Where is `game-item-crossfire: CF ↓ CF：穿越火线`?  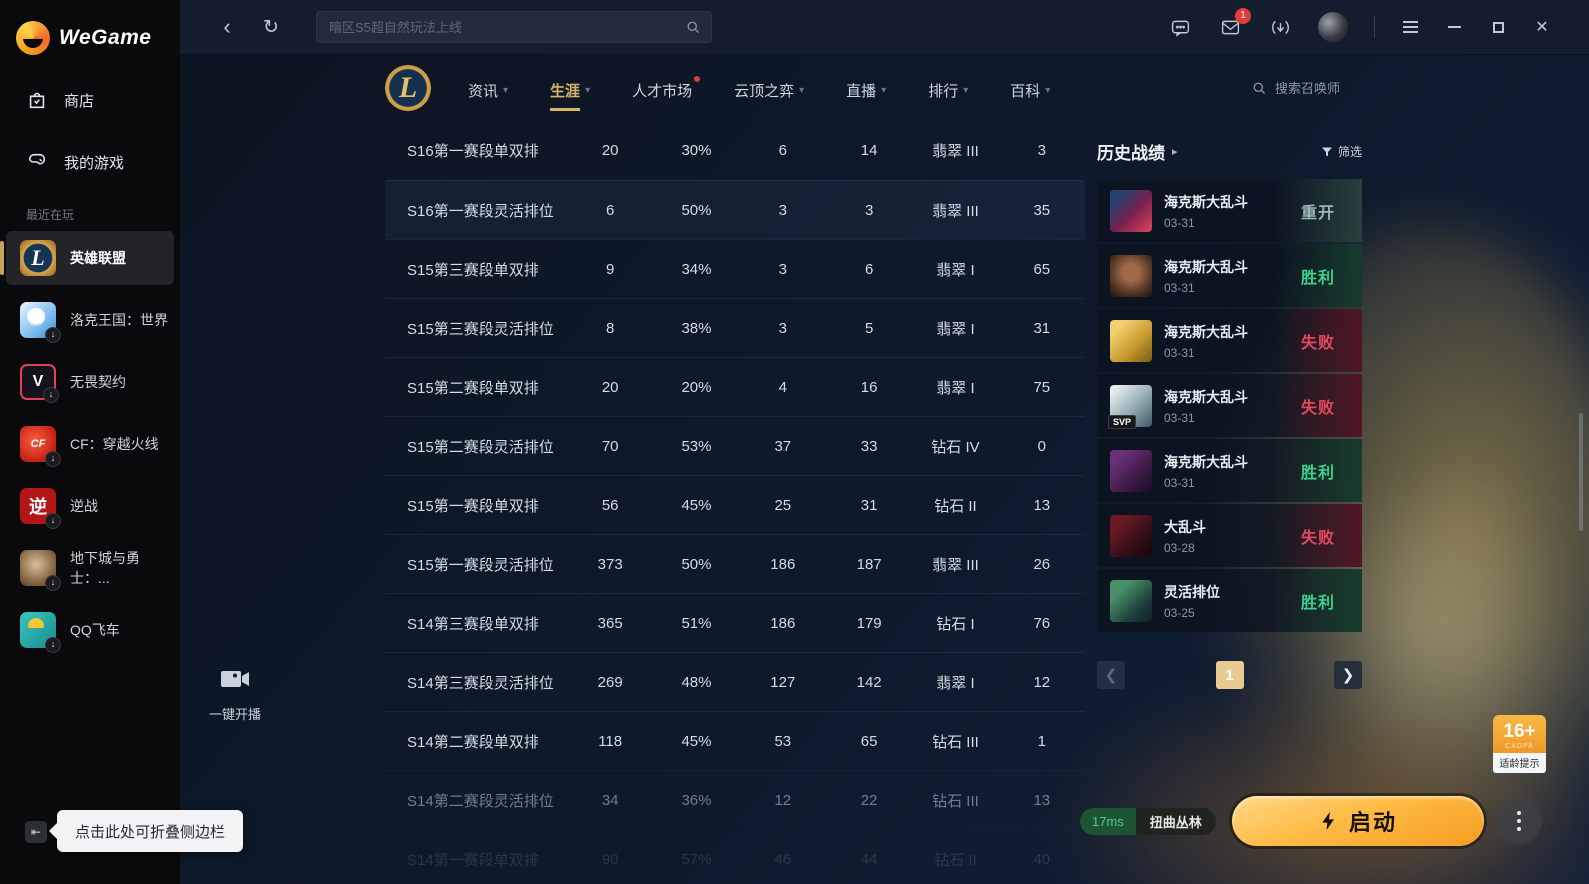 game-item-crossfire: CF ↓ CF：穿越火线 is located at coordinates (90, 444).